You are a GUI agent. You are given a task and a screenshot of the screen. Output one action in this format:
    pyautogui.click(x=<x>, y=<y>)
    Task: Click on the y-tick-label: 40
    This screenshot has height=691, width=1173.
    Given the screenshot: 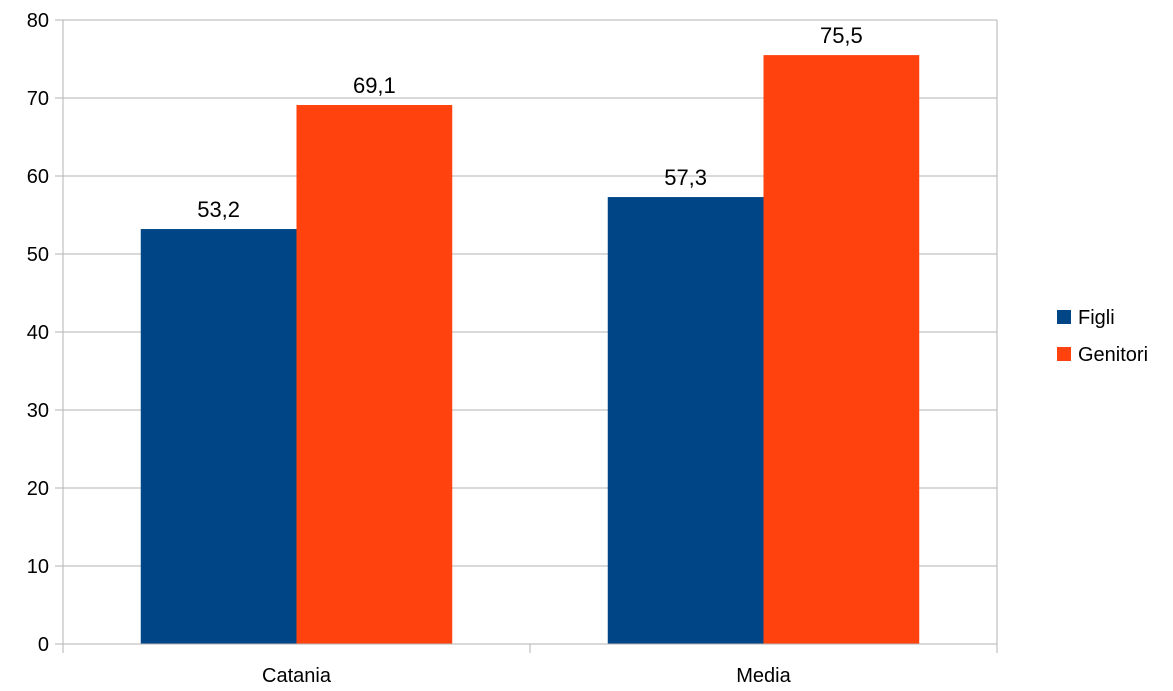 What is the action you would take?
    pyautogui.click(x=38, y=333)
    